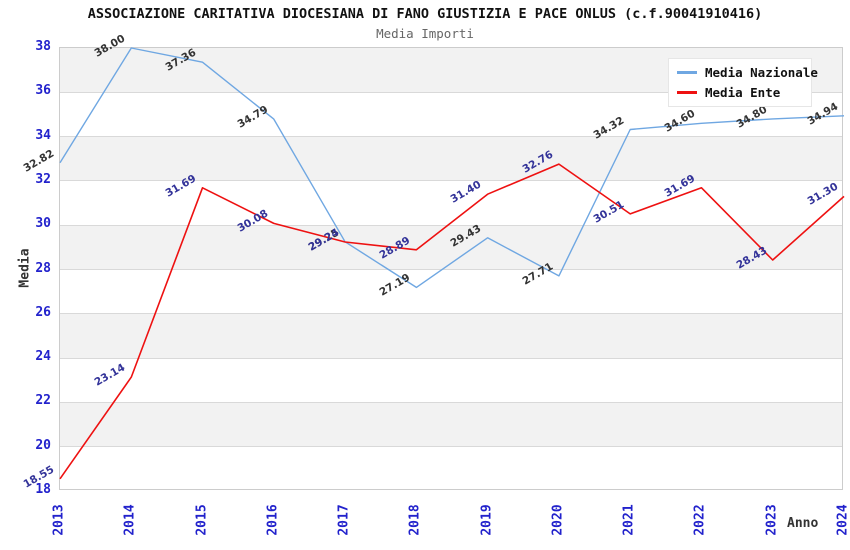  Describe the element at coordinates (43, 489) in the screenshot. I see `y-tick-label: 18` at that location.